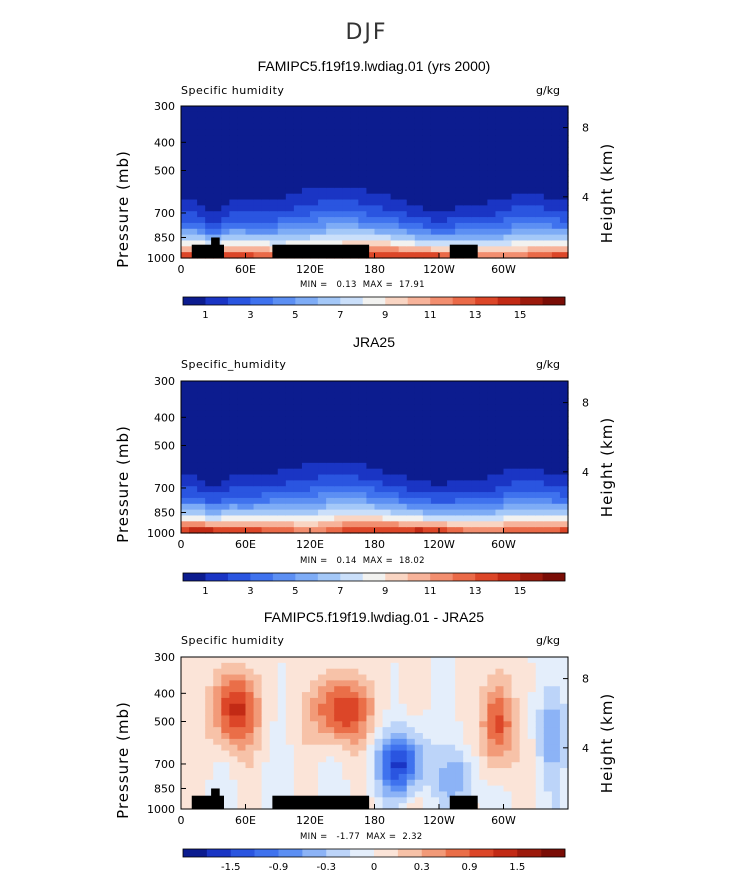  What do you see at coordinates (412, 285) in the screenshot?
I see `max-value: 17.91` at bounding box center [412, 285].